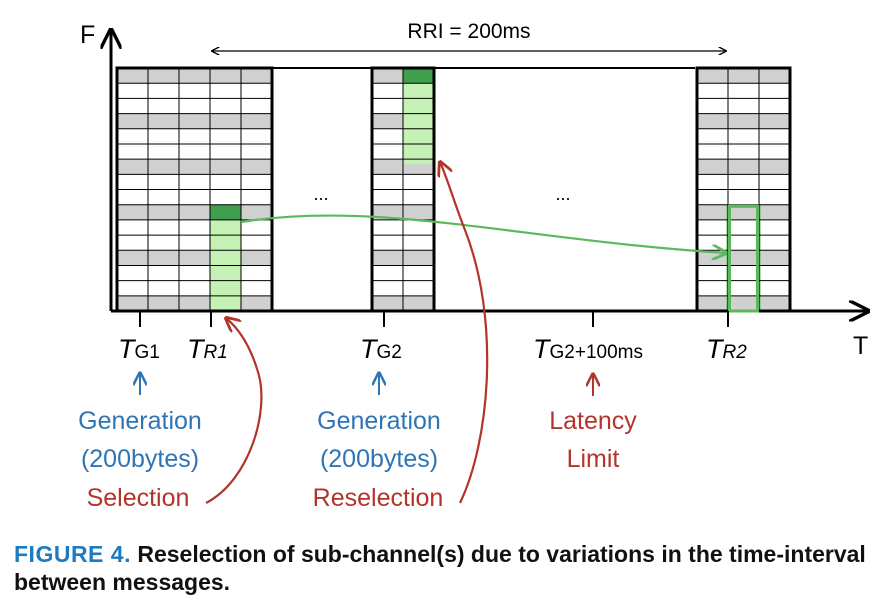 Image resolution: width=892 pixels, height=608 pixels. I want to click on reselected-subchannel-header, so click(418, 76).